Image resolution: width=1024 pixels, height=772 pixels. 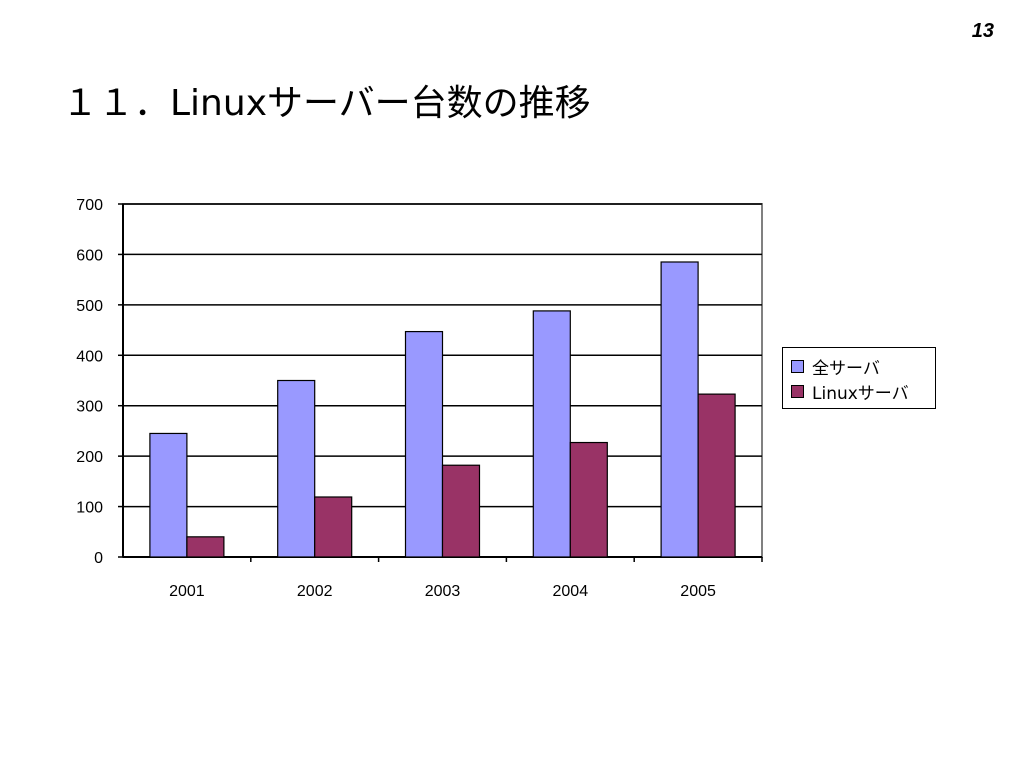 I want to click on x-tick-label: 2005, so click(x=698, y=591).